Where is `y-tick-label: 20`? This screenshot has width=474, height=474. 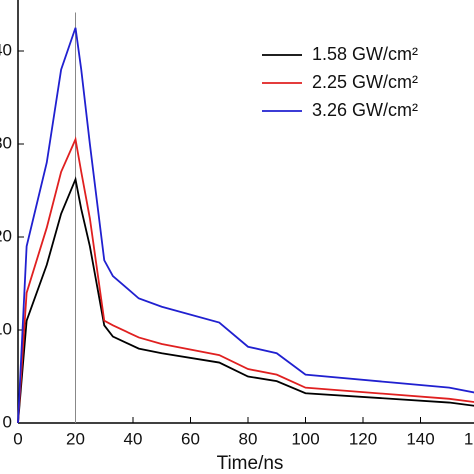 y-tick-label: 20 is located at coordinates (6, 235).